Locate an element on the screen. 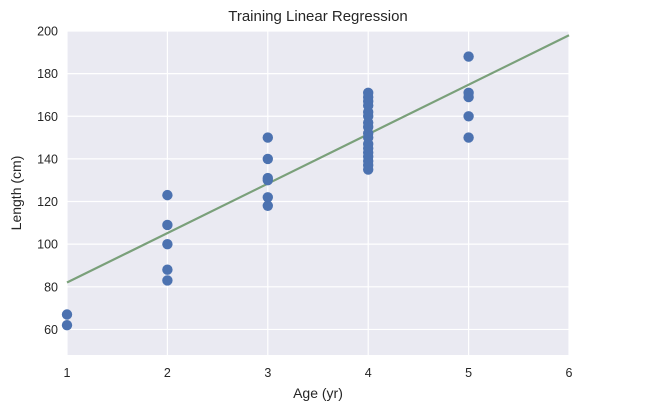  y-tick-label: 140 is located at coordinates (47, 159).